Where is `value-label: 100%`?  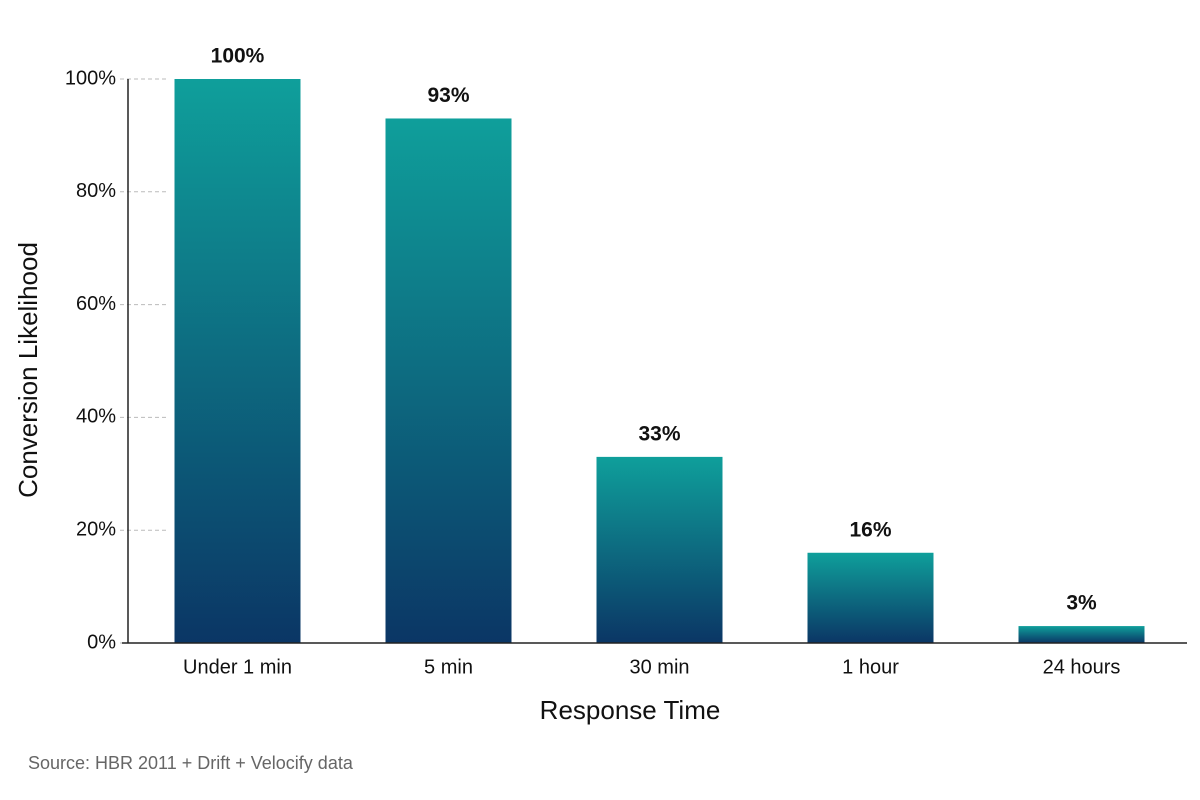 value-label: 100% is located at coordinates (238, 56).